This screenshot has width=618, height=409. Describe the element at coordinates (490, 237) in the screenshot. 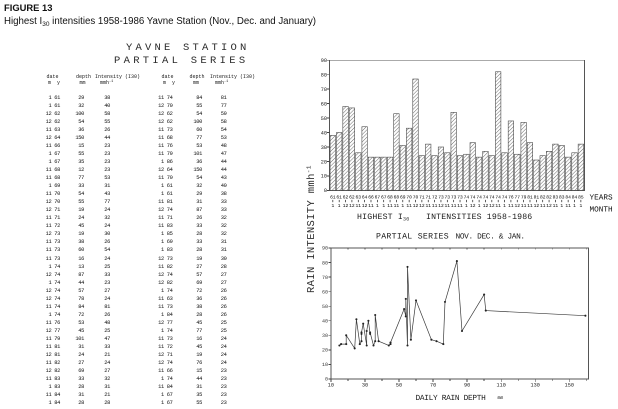

I see `svg-text: NOV. DEC. & JAN.` at that location.